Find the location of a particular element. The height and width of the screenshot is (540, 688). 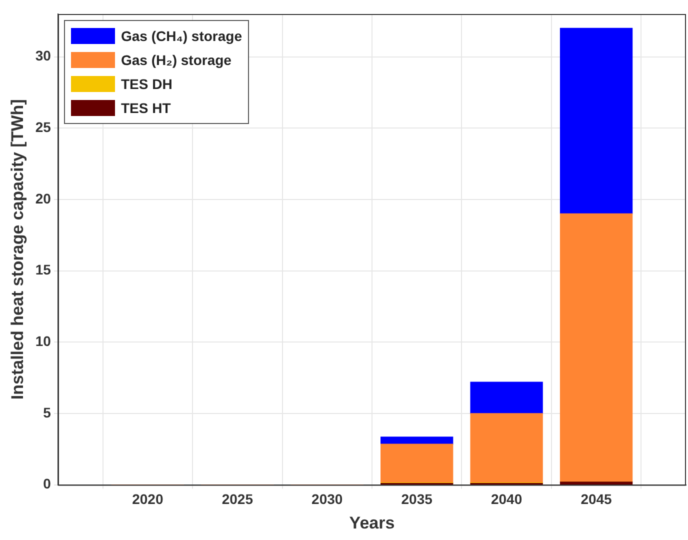

x-axis-title: Years is located at coordinates (372, 522).